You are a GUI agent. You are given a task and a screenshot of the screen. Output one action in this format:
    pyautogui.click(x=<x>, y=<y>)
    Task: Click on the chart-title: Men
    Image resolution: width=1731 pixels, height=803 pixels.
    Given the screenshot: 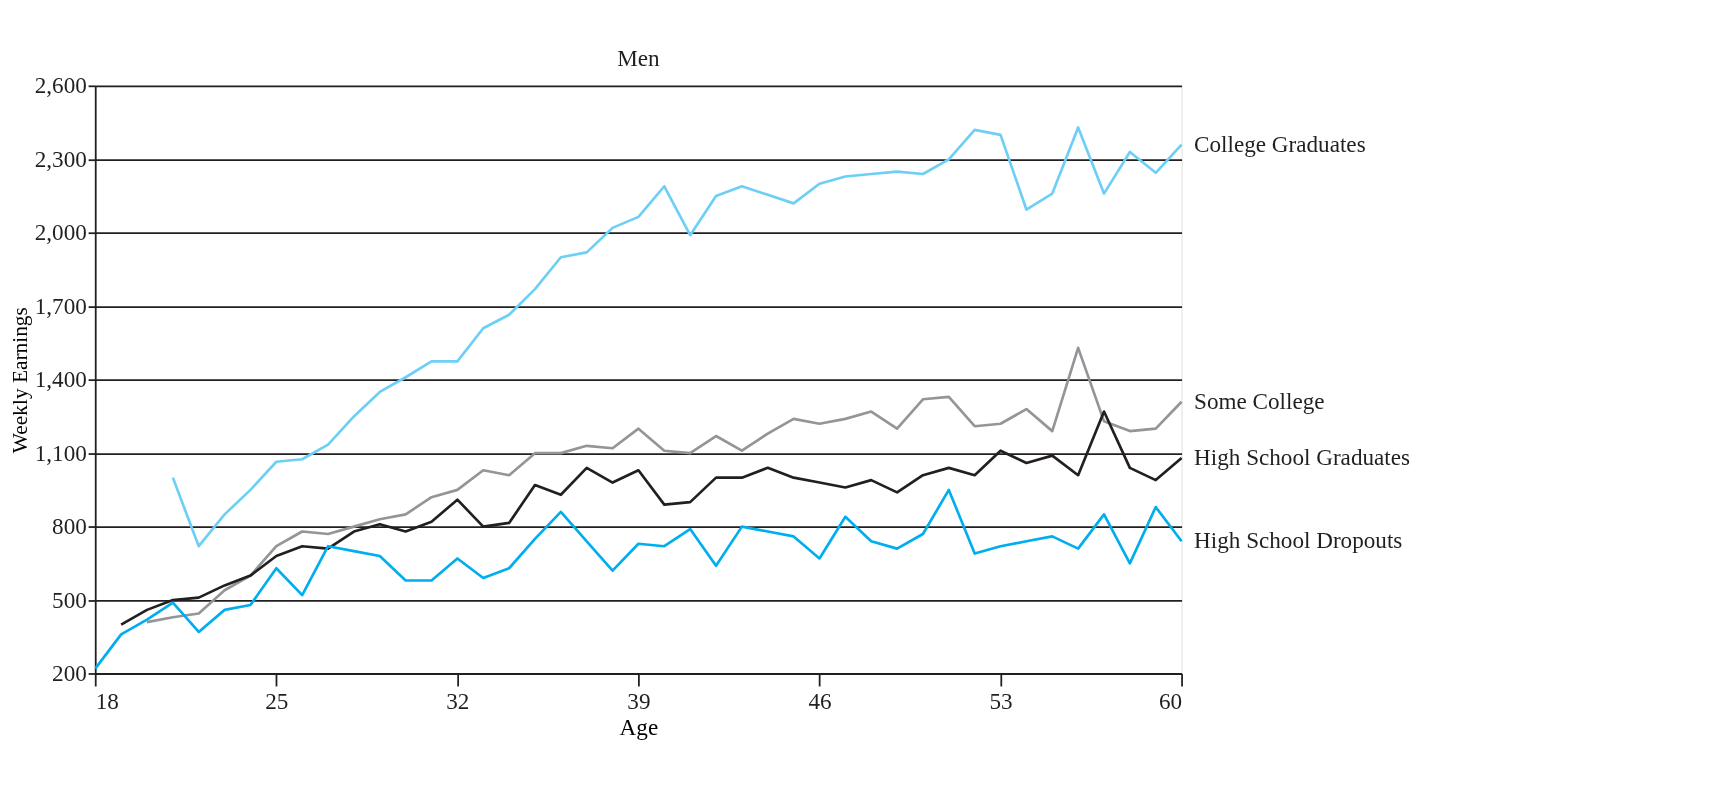 What is the action you would take?
    pyautogui.click(x=639, y=58)
    